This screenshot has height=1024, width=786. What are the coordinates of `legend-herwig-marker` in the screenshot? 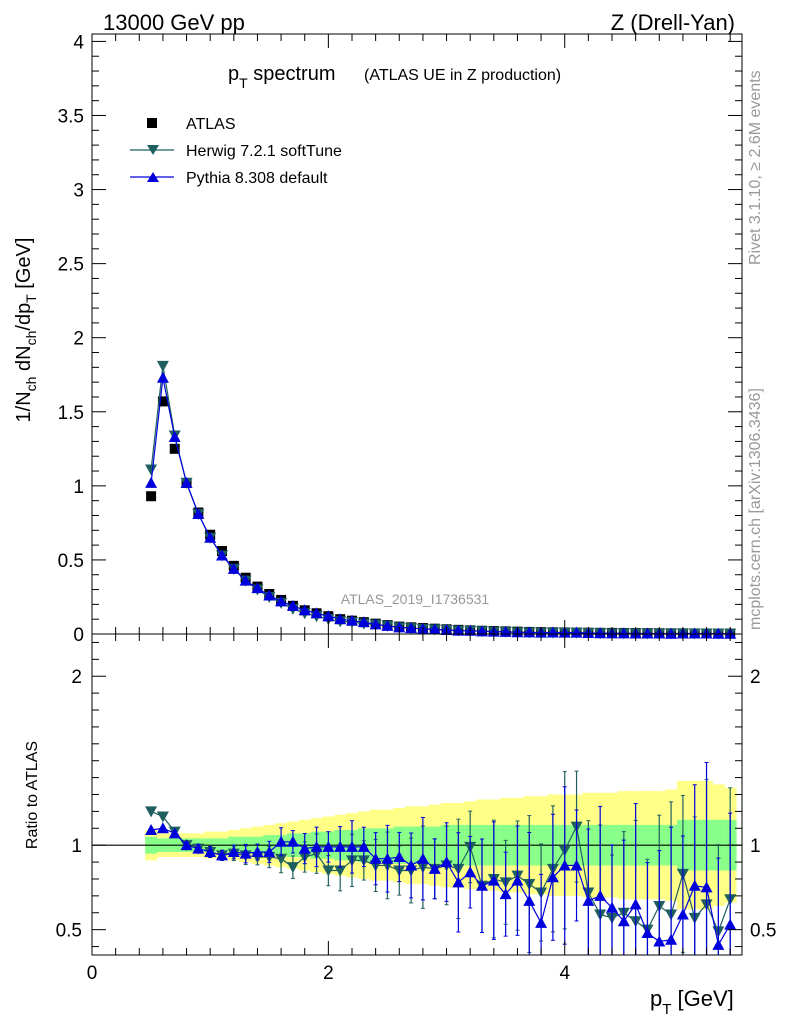 It's located at (152, 150).